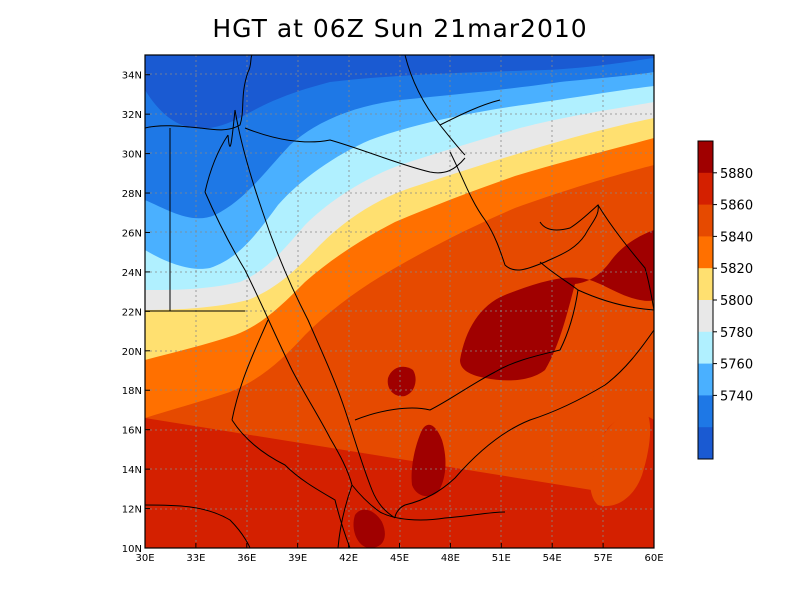 The image size is (800, 600). Describe the element at coordinates (198, 526) in the screenshot. I see `sudan-south-border` at that location.